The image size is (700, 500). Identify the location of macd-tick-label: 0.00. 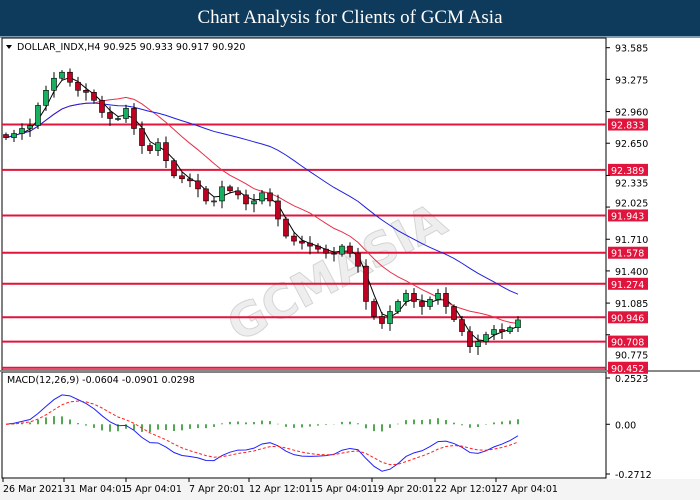
(625, 425).